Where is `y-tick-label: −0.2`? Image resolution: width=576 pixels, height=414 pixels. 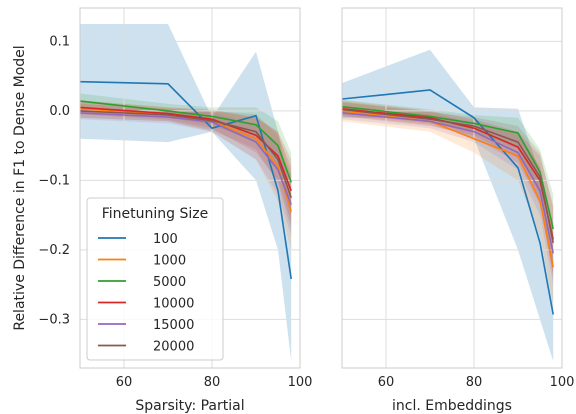 y-tick-label: −0.2 is located at coordinates (54, 250).